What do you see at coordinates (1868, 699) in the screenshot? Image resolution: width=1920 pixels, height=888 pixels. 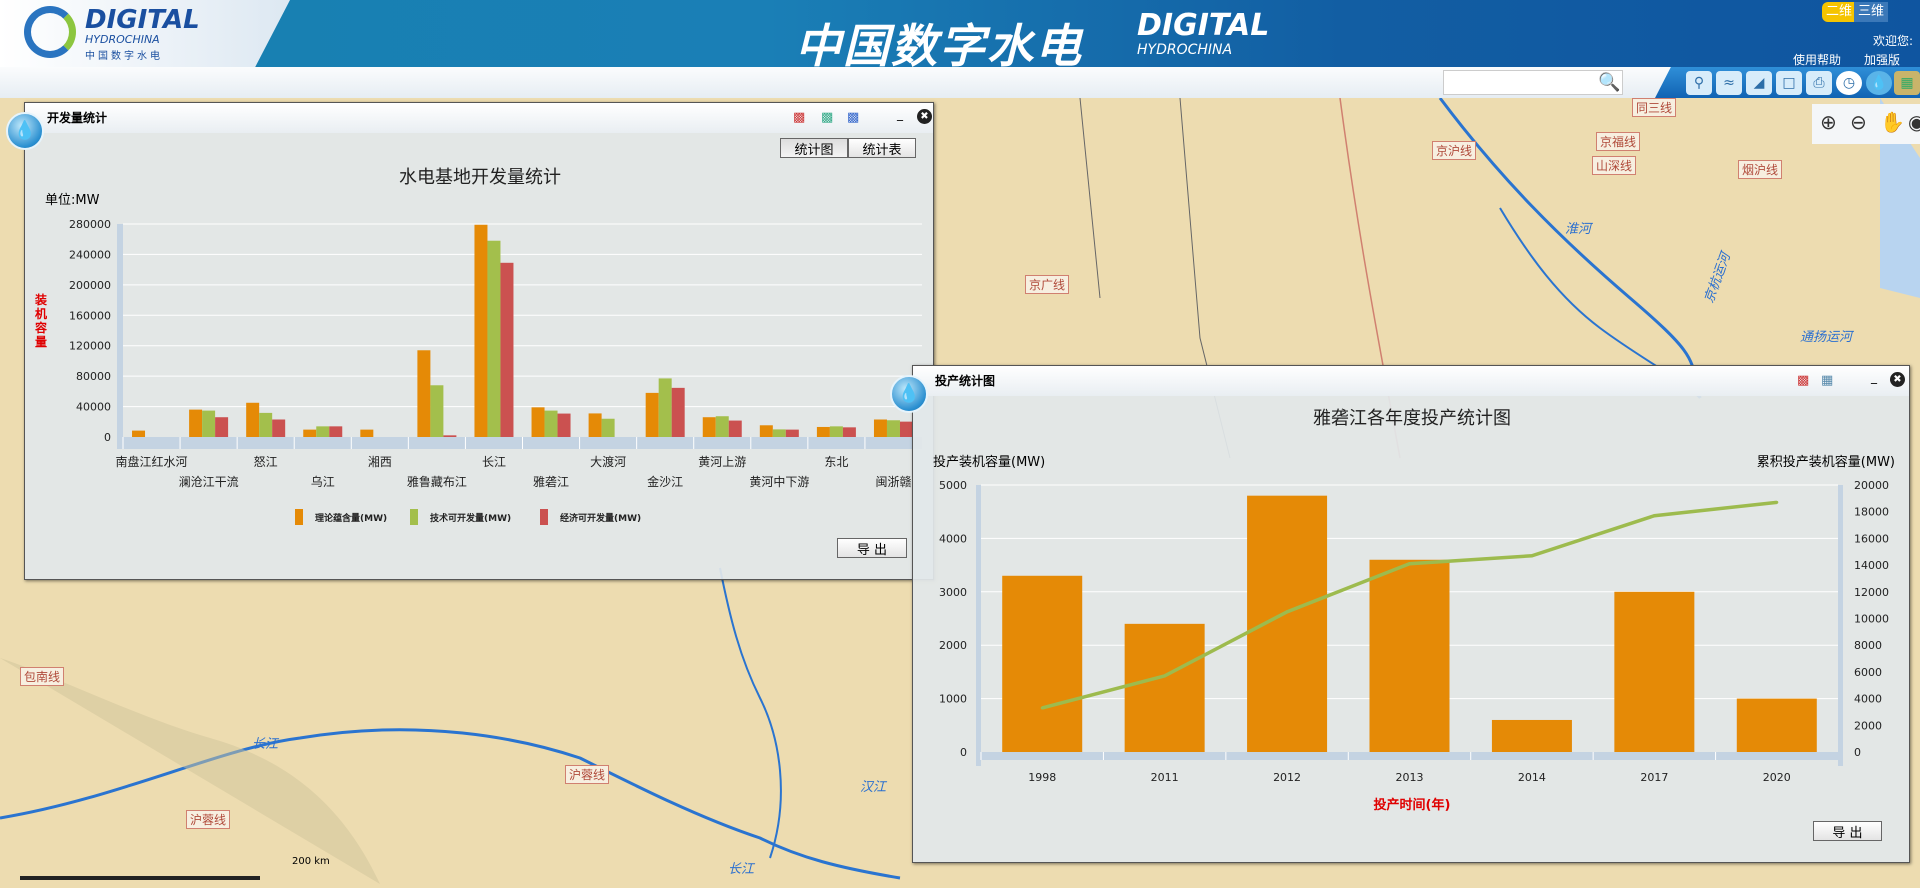 I see `y2-tick-label: 4000` at bounding box center [1868, 699].